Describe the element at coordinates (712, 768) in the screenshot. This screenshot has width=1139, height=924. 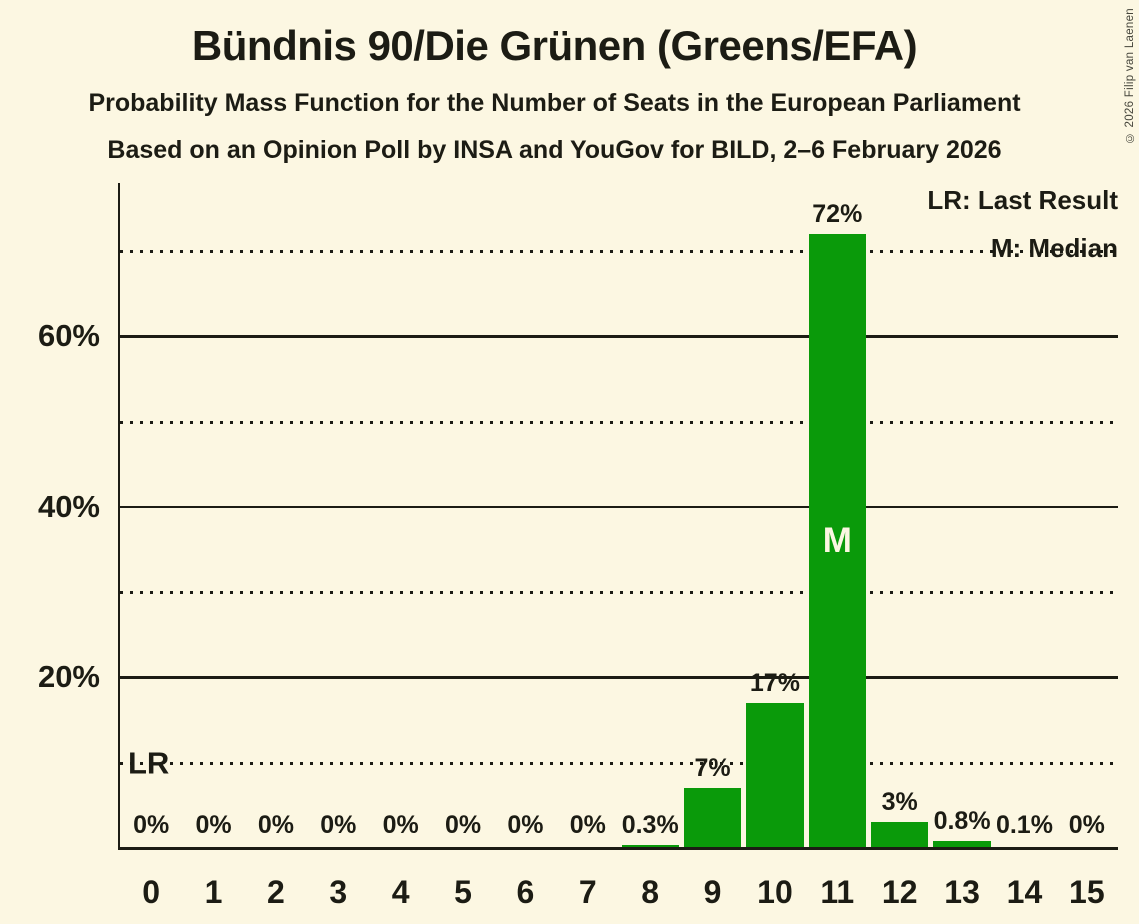
I see `bar-value-label-9: 7%` at that location.